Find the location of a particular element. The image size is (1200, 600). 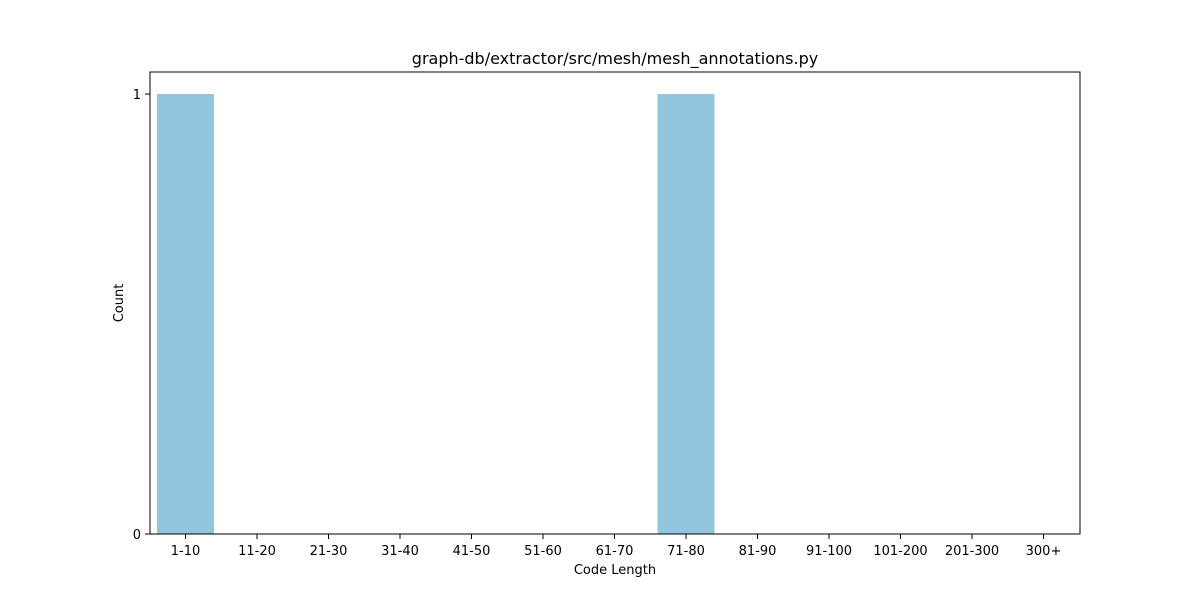

y-tick-label: 1 is located at coordinates (137, 95).